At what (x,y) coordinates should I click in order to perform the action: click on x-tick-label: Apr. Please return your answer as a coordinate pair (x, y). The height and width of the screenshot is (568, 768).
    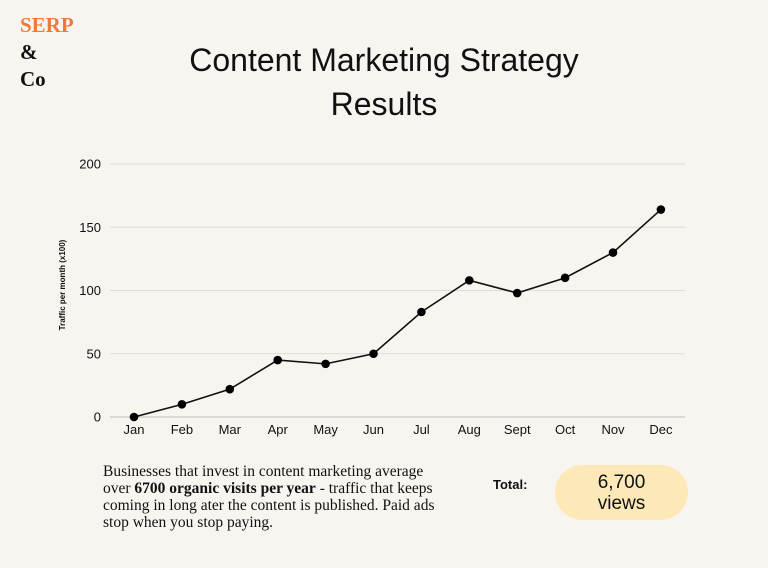
    Looking at the image, I should click on (278, 429).